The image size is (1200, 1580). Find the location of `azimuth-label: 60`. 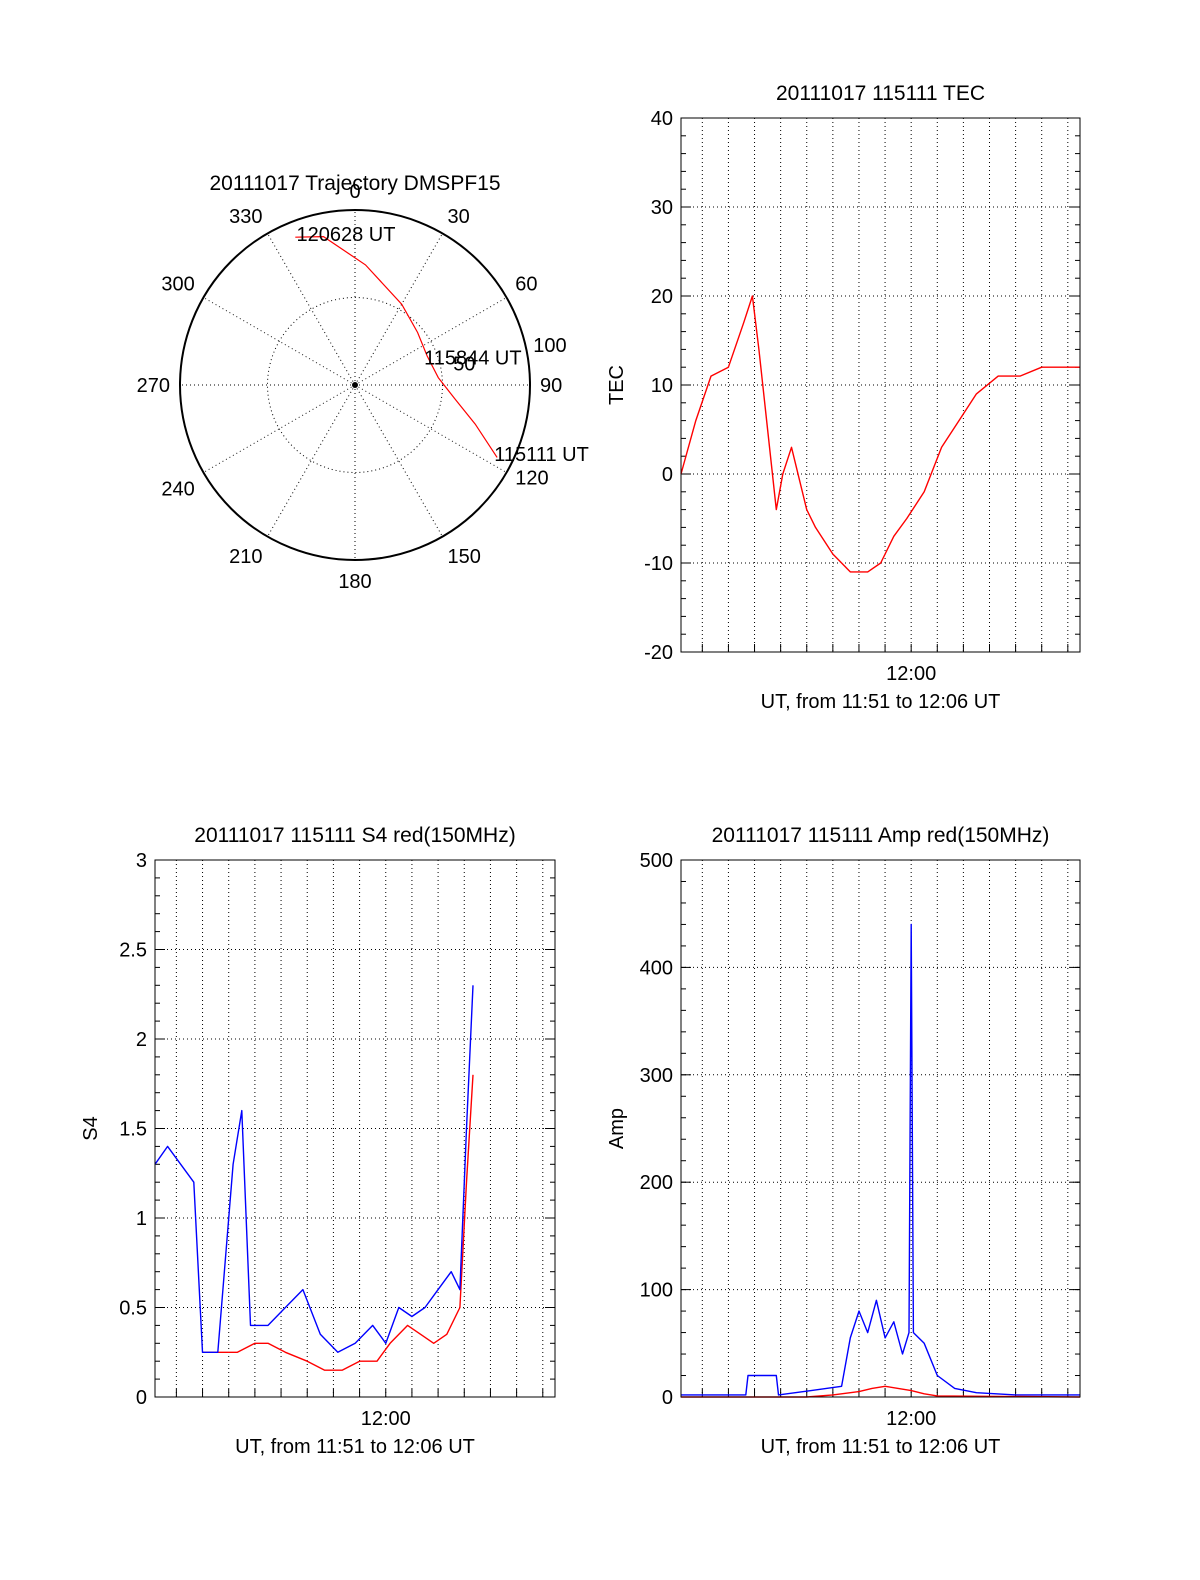

azimuth-label: 60 is located at coordinates (526, 285).